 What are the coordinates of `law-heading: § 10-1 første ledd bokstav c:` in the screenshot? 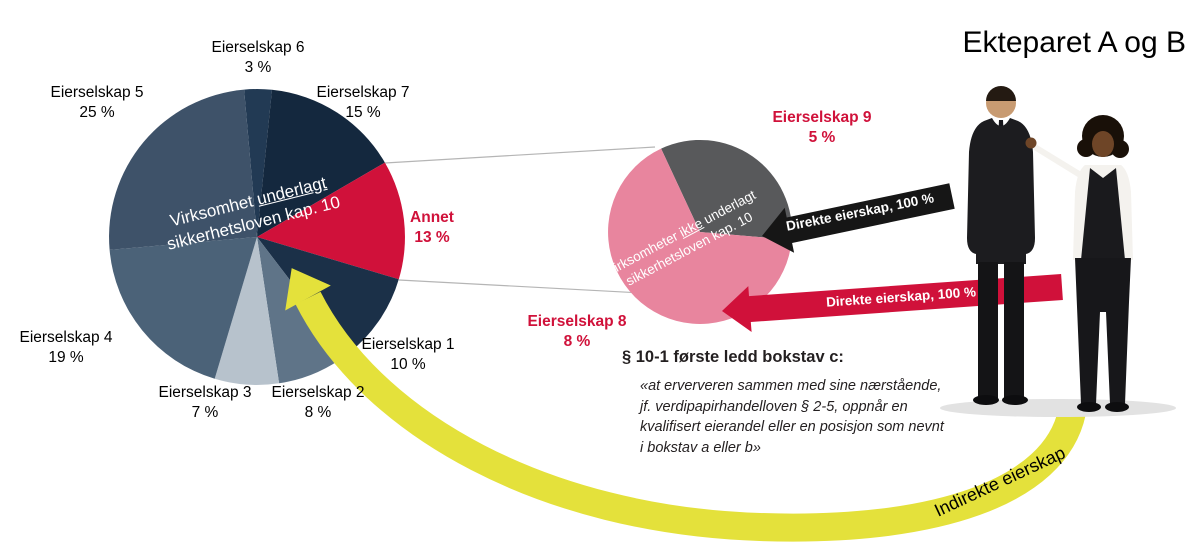 It's located at (733, 357).